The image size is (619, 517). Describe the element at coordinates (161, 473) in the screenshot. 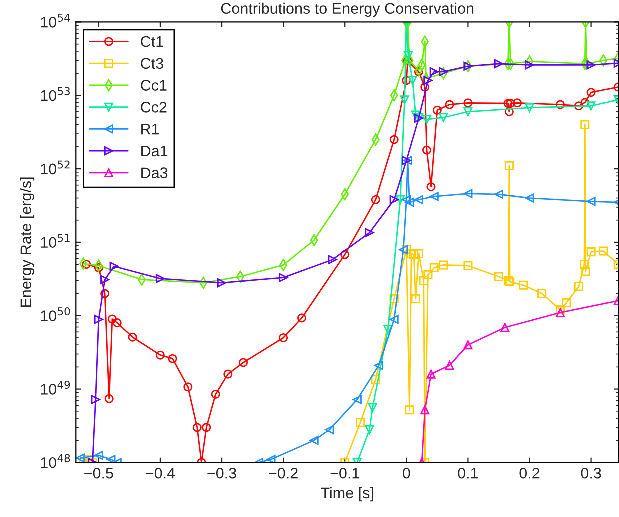

I see `x-tick-label: −0.4` at that location.